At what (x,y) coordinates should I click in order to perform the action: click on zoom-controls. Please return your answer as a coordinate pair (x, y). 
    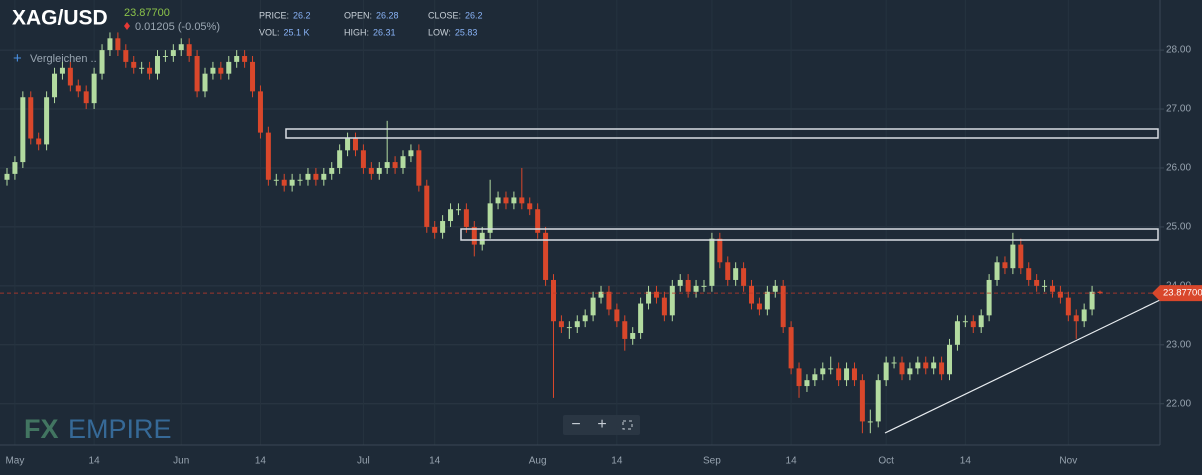
    Looking at the image, I should click on (601, 425).